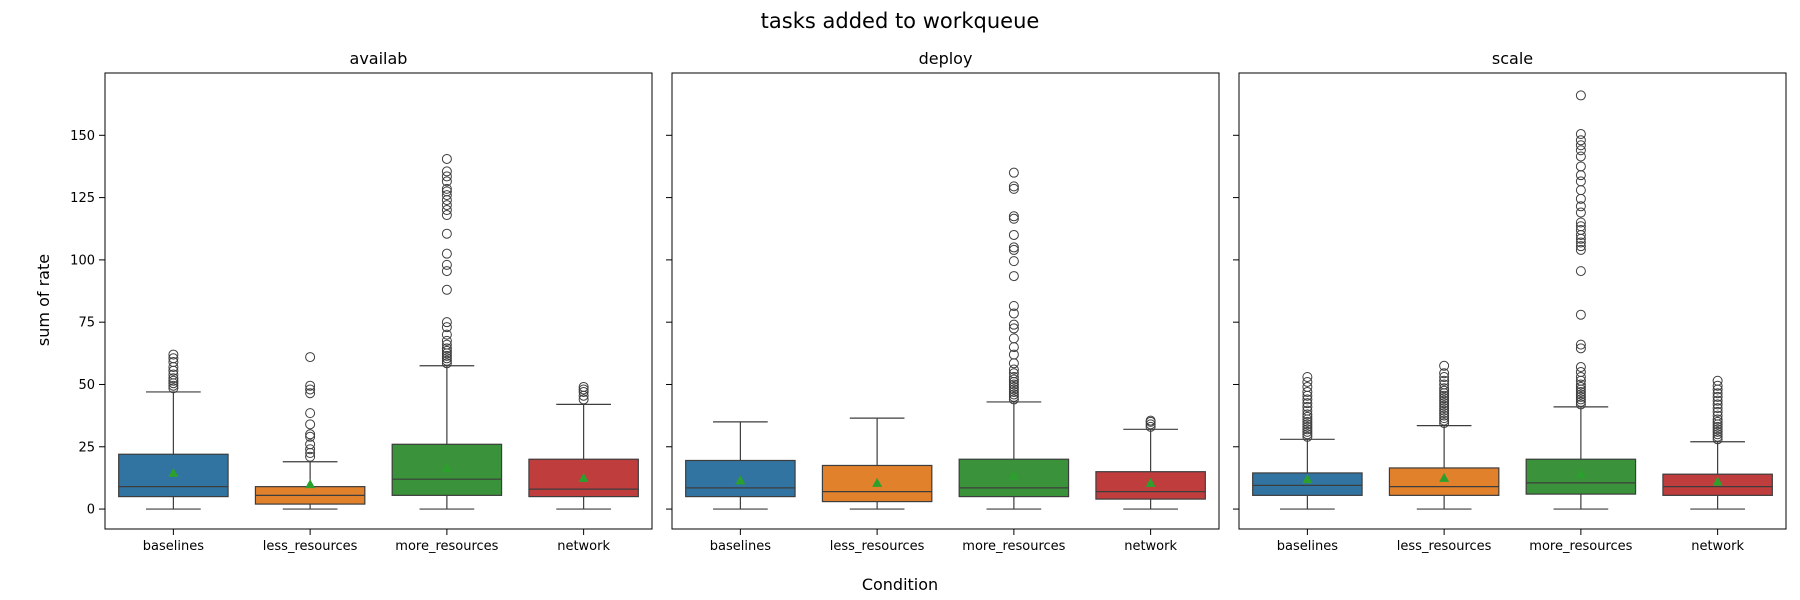  What do you see at coordinates (1717, 546) in the screenshot?
I see `x-tick-label: network` at bounding box center [1717, 546].